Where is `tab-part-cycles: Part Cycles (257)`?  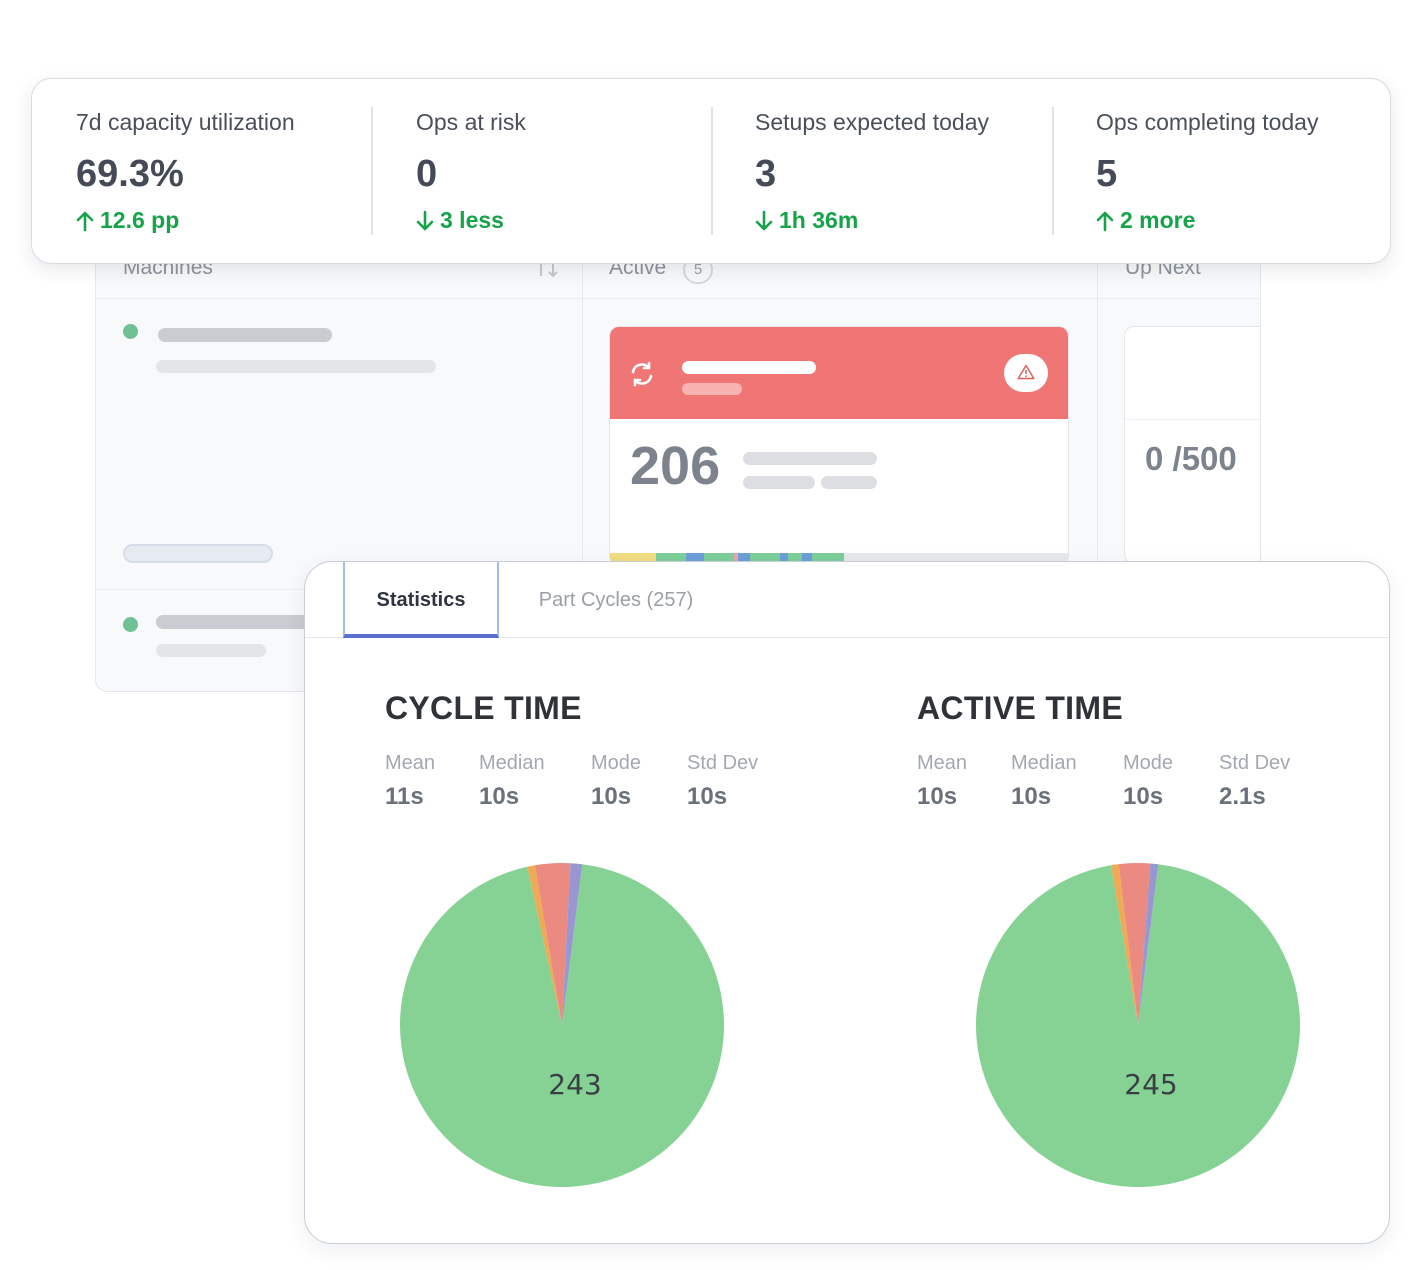
tab-part-cycles: Part Cycles (257) is located at coordinates (616, 600).